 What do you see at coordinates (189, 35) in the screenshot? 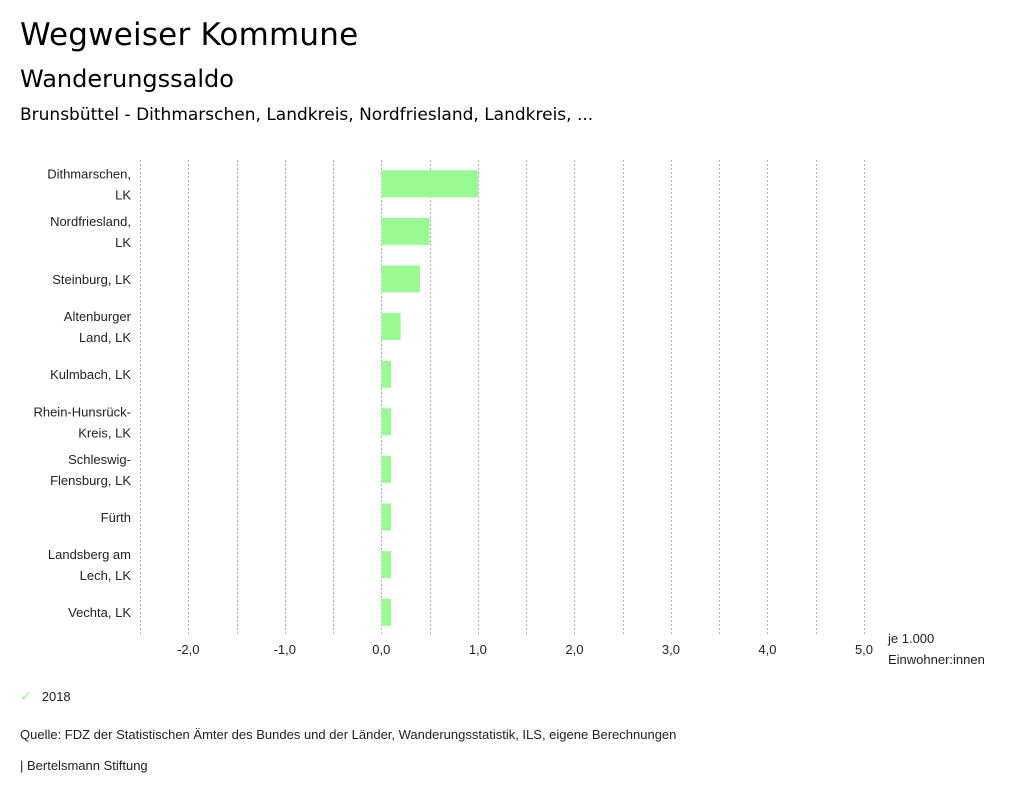
I see `page-title: Wegweiser Kommune` at bounding box center [189, 35].